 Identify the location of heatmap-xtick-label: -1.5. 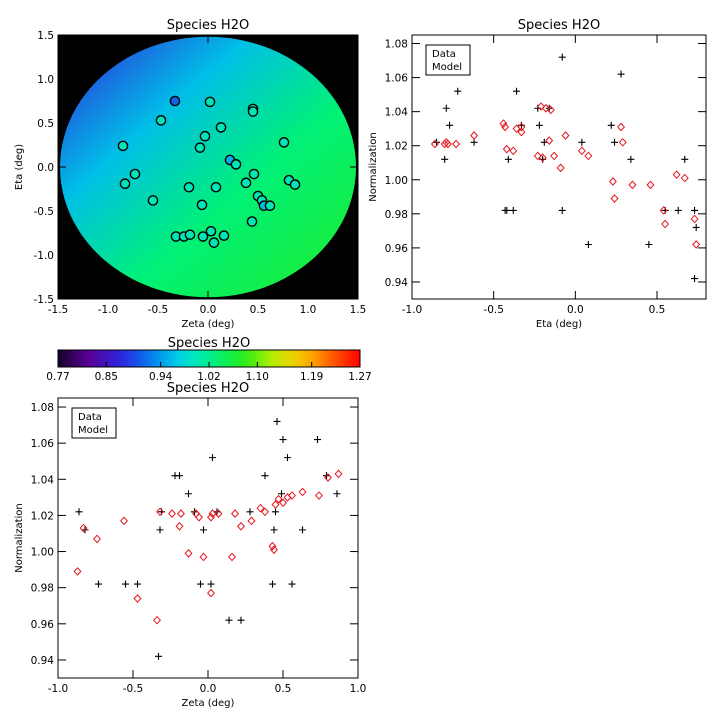
(58, 310).